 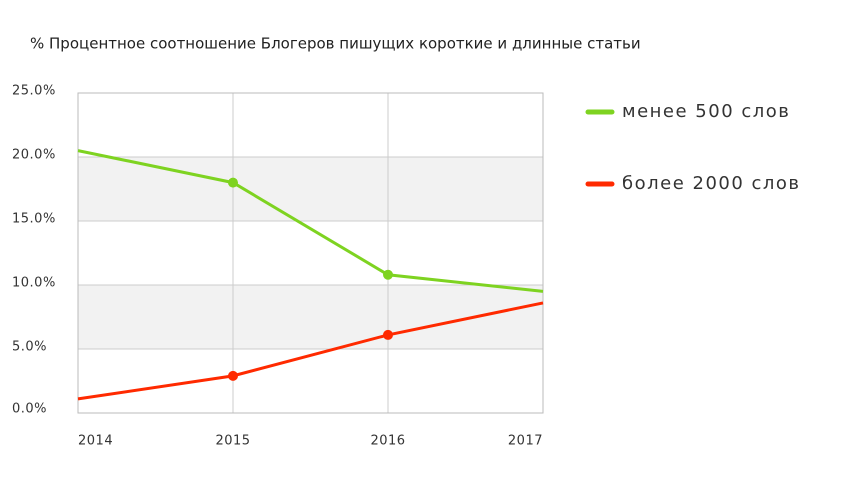 What do you see at coordinates (387, 441) in the screenshot?
I see `x-tick-label: 2016` at bounding box center [387, 441].